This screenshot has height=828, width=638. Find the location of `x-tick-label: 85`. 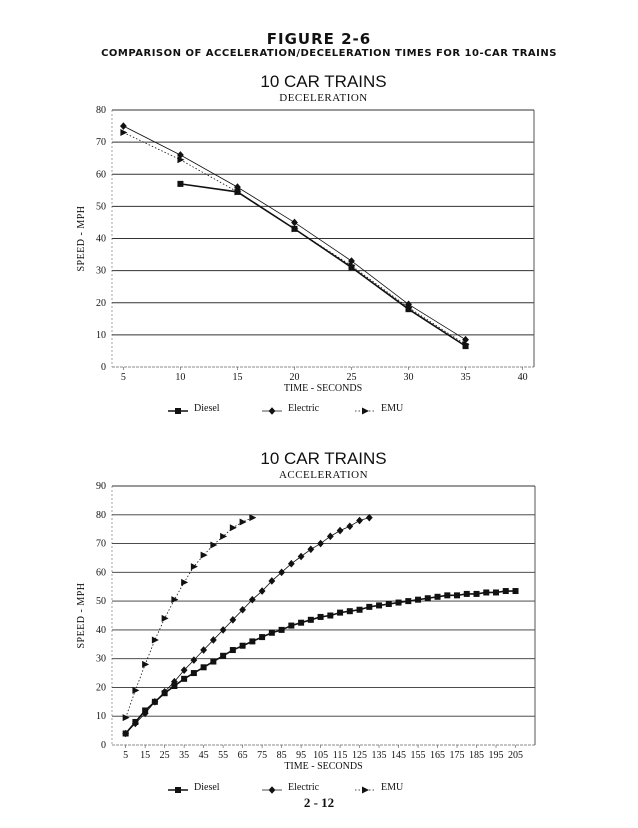

x-tick-label: 85 is located at coordinates (282, 755).